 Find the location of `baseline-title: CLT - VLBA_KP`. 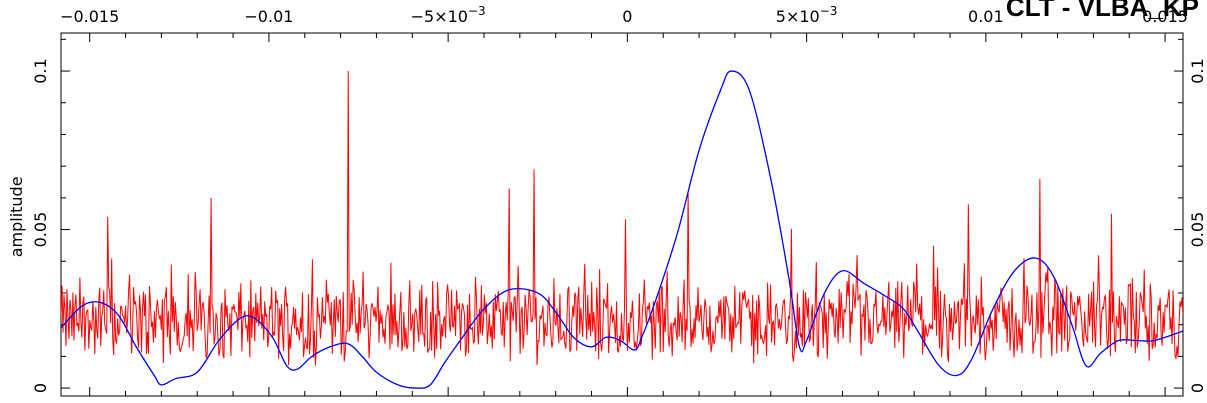

baseline-title: CLT - VLBA_KP is located at coordinates (1102, 11).